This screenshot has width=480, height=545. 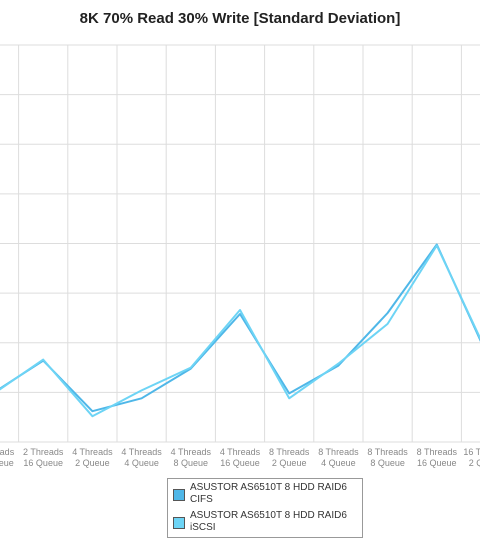 I want to click on legend-item-cifs: ASUSTOR AS6510T 8 HDD RAID6 CIFS, so click(x=267, y=495).